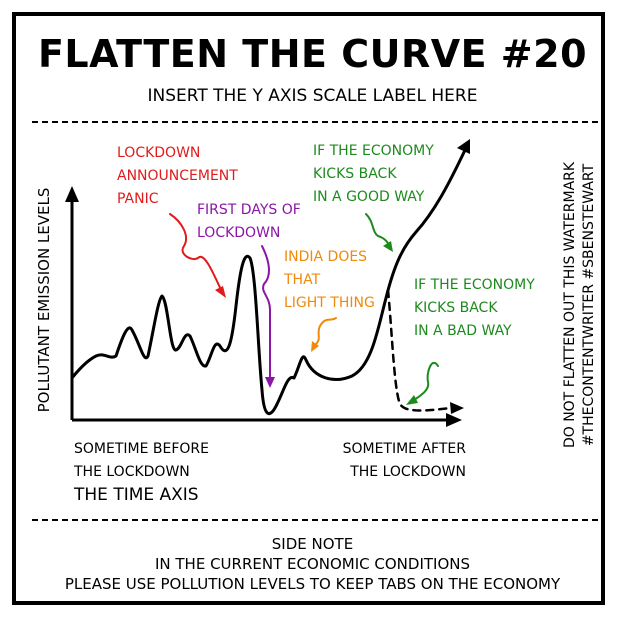 This screenshot has height=625, width=625. What do you see at coordinates (412, 400) in the screenshot?
I see `economy-bad-arrowhead` at bounding box center [412, 400].